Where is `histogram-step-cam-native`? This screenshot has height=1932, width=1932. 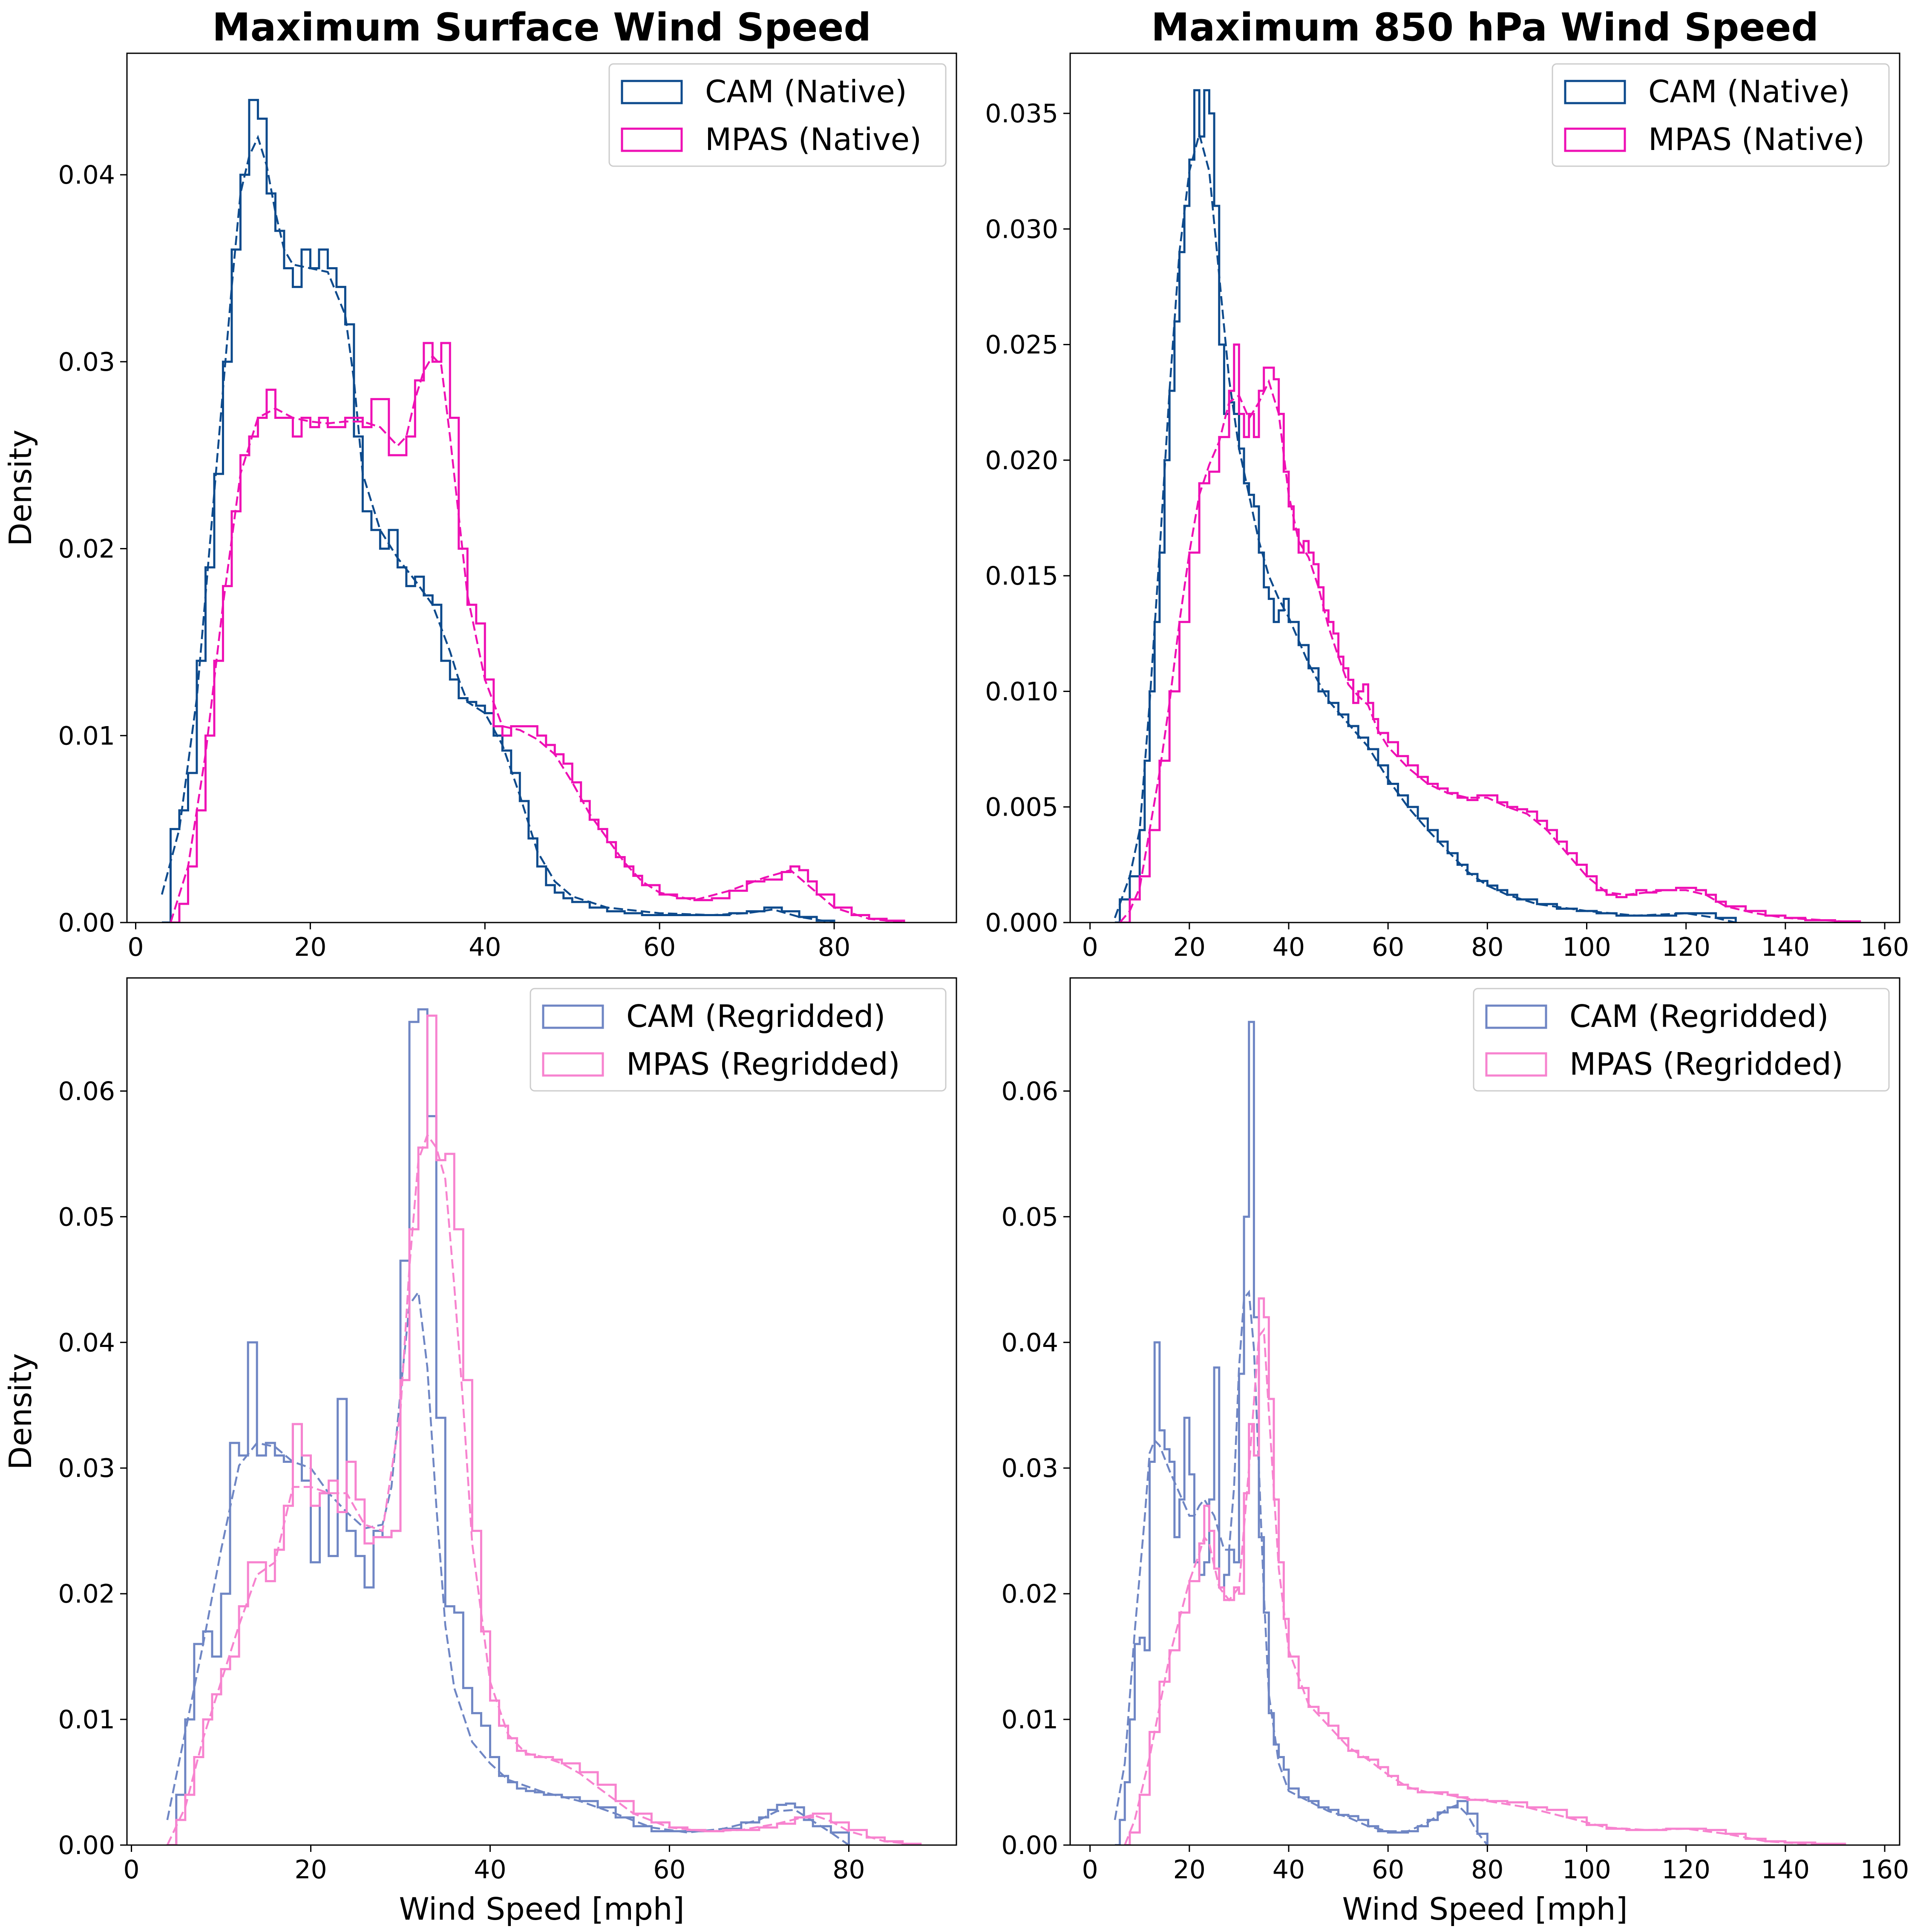 histogram-step-cam-native is located at coordinates (498, 511).